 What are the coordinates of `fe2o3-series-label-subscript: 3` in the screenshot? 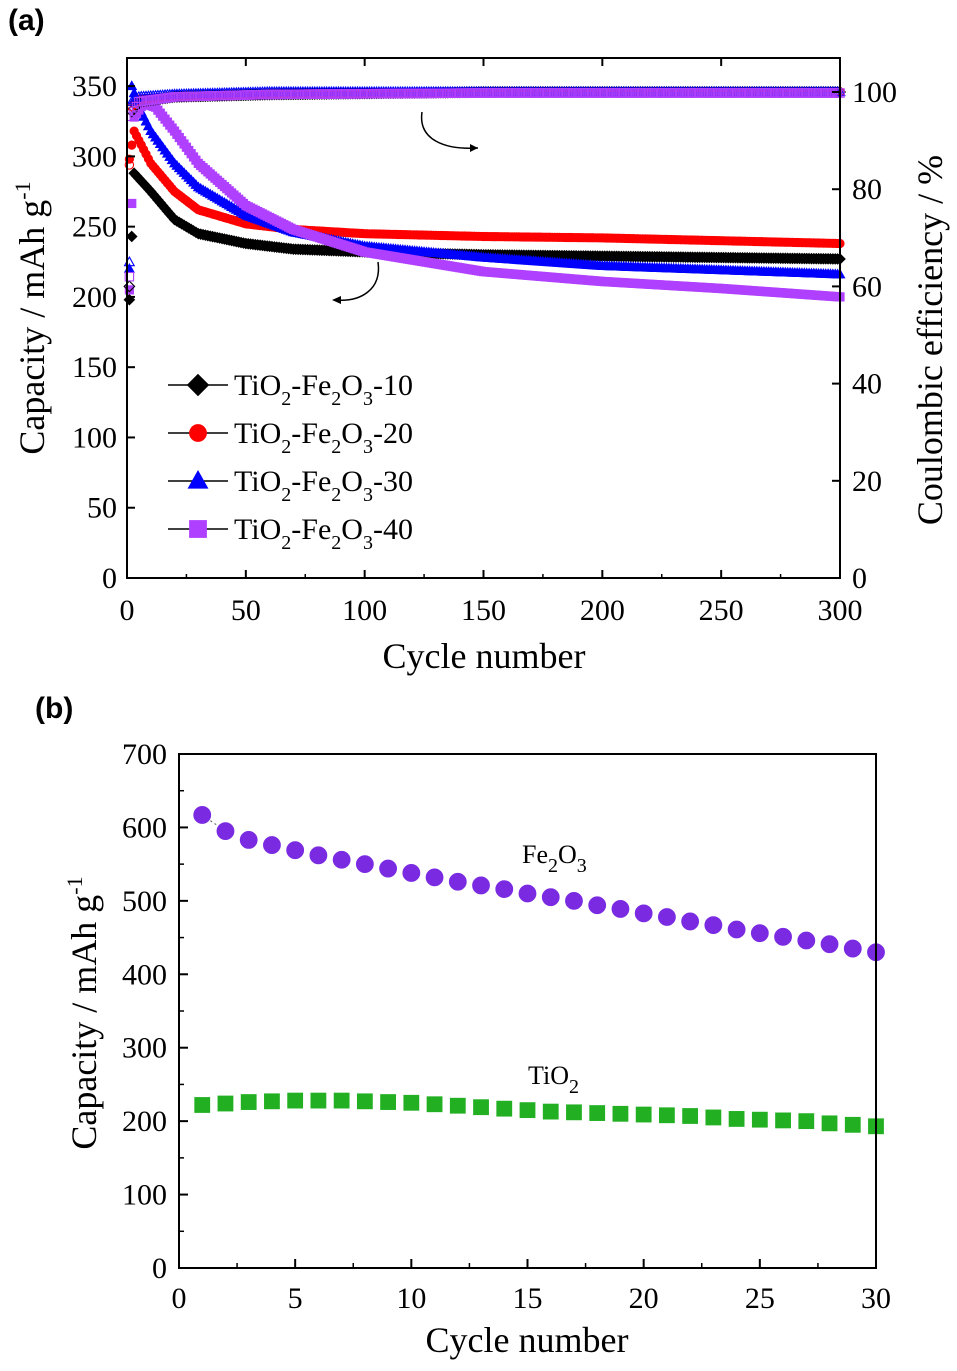 It's located at (582, 866).